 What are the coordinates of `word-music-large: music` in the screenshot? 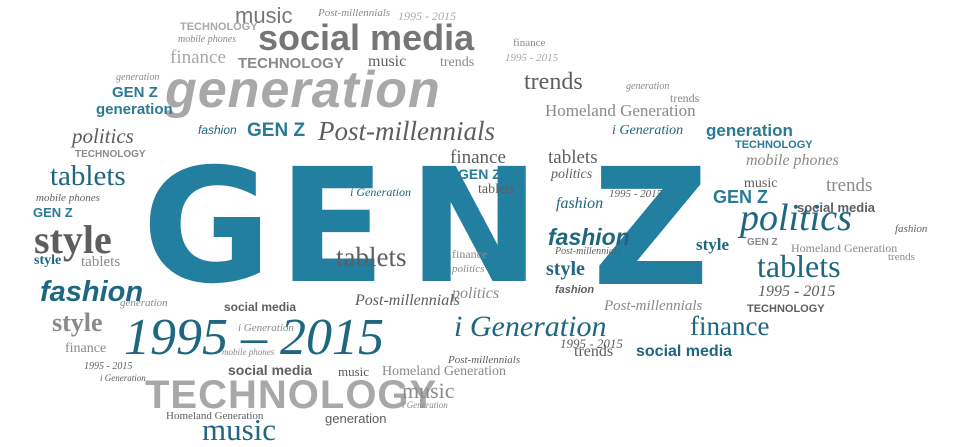 It's located at (239, 429).